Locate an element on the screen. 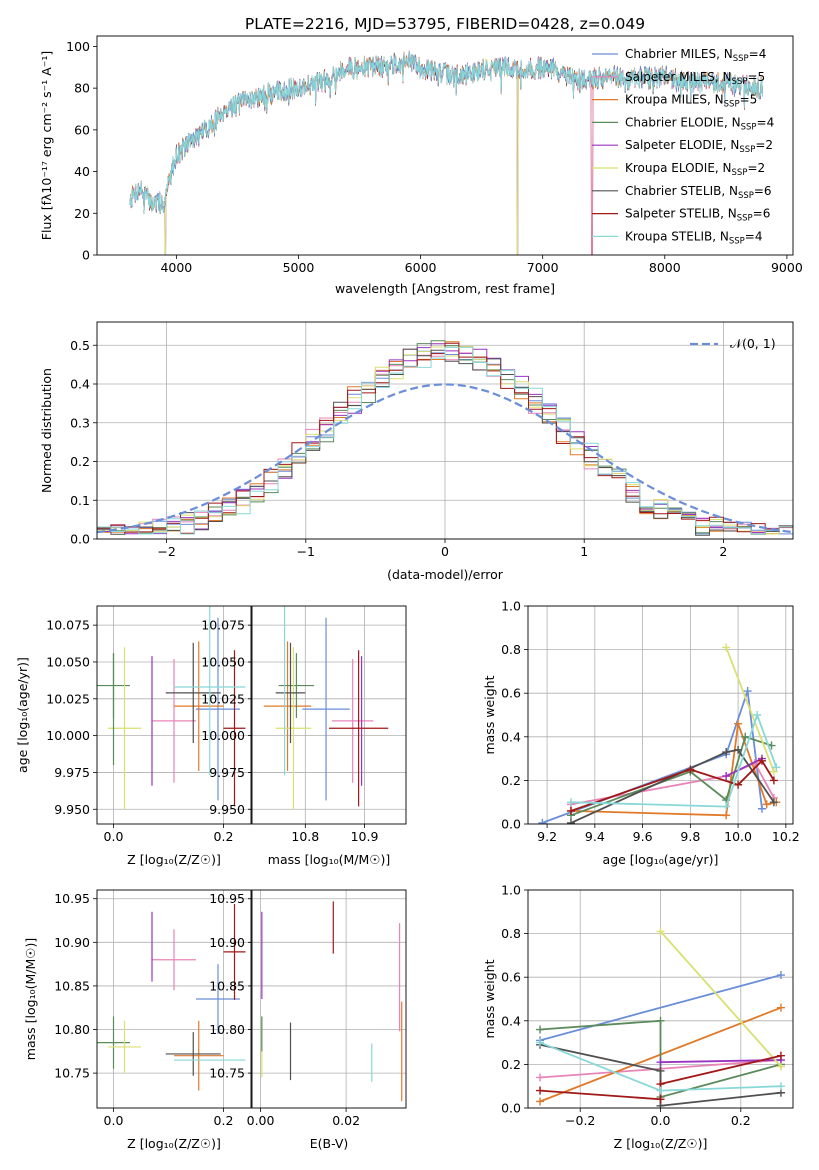 The image size is (819, 1170). x-tick-label: 1 is located at coordinates (584, 551).